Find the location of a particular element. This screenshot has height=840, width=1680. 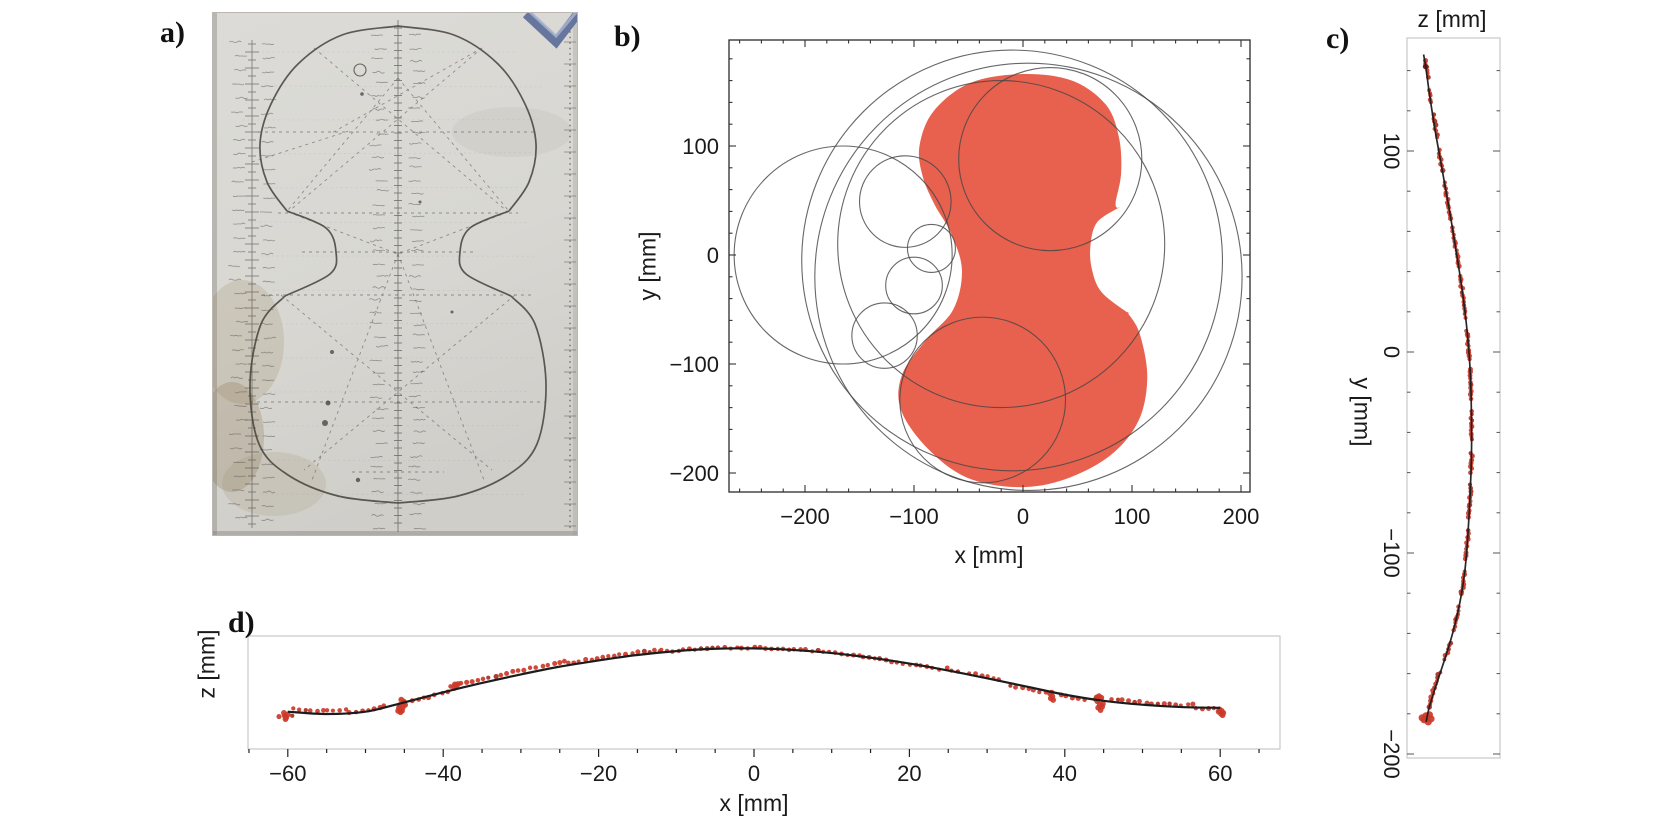

panel-label-a: a) is located at coordinates (172, 32).